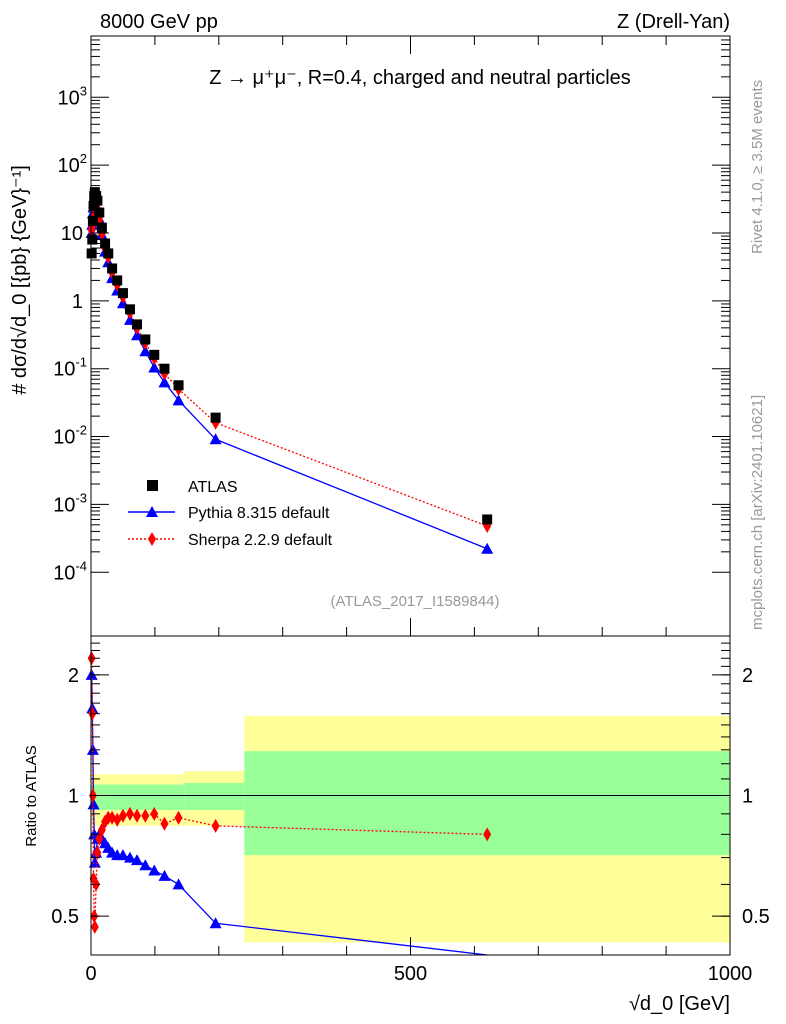  What do you see at coordinates (747, 797) in the screenshot?
I see `ratio-tick-label-right: 1` at bounding box center [747, 797].